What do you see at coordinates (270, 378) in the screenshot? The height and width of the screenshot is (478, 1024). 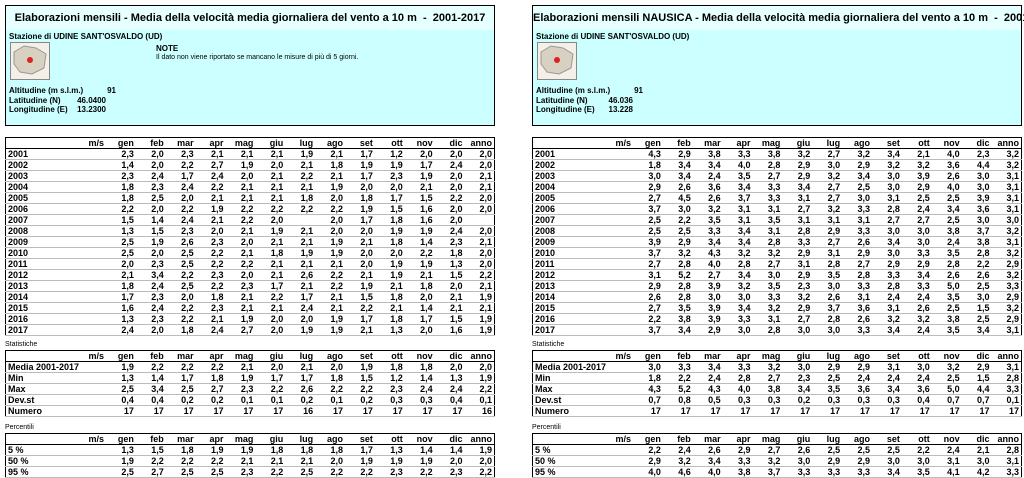 I see `cell: 1,7` at bounding box center [270, 378].